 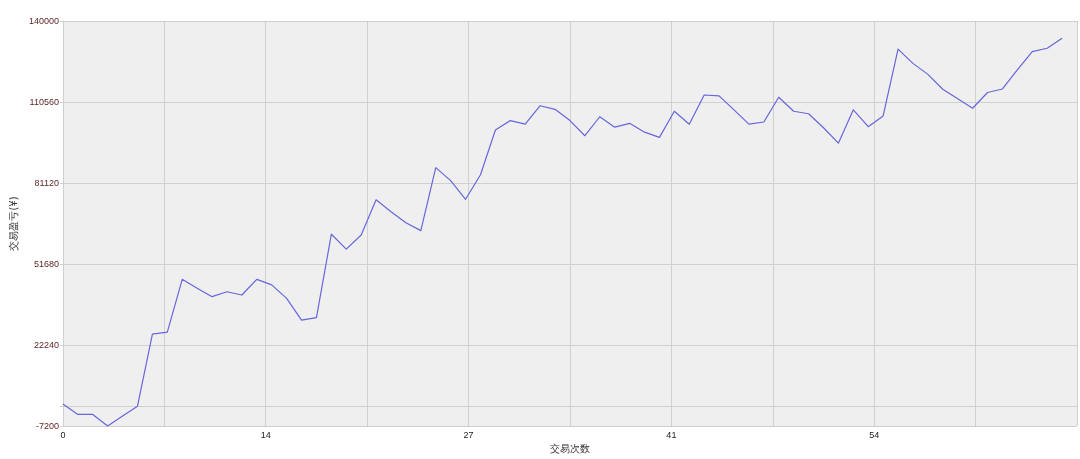 What do you see at coordinates (13, 223) in the screenshot?
I see `y-axis-title: 交易盈亏(¥)` at bounding box center [13, 223].